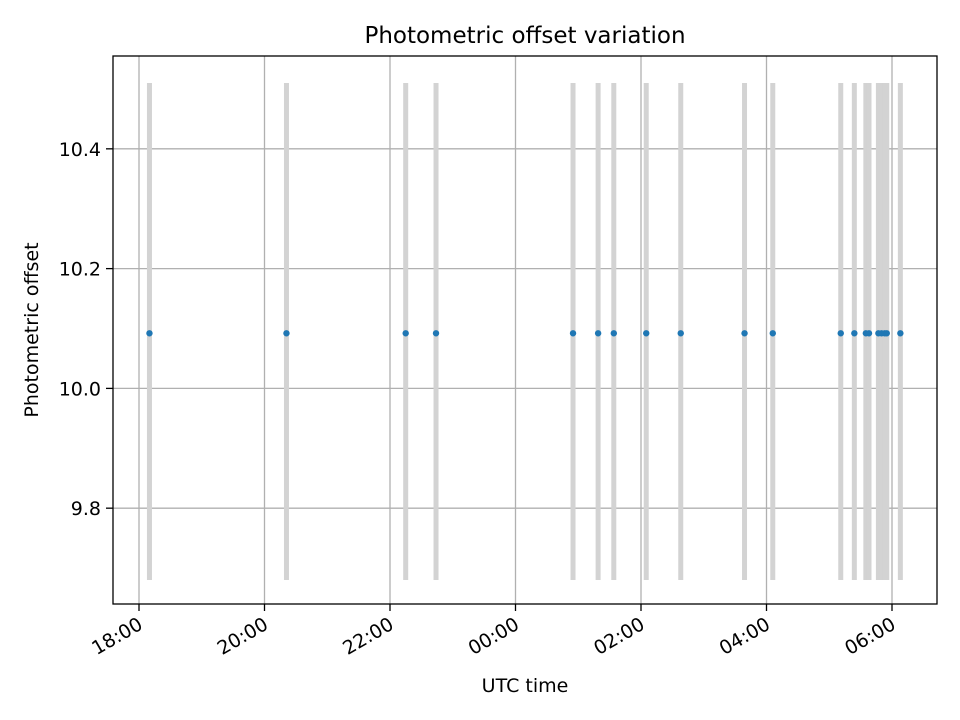 The image size is (960, 720). I want to click on y-axis-title: Photometric offset, so click(32, 329).